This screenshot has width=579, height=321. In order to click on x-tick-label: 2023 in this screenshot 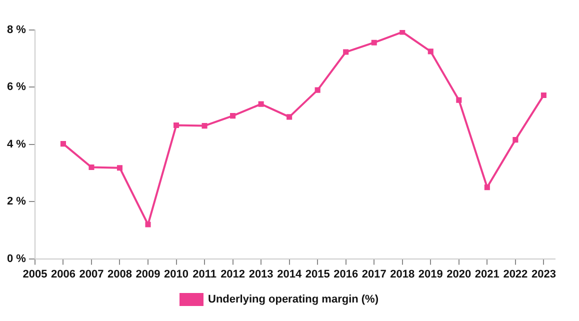, I will do `click(543, 274)`.